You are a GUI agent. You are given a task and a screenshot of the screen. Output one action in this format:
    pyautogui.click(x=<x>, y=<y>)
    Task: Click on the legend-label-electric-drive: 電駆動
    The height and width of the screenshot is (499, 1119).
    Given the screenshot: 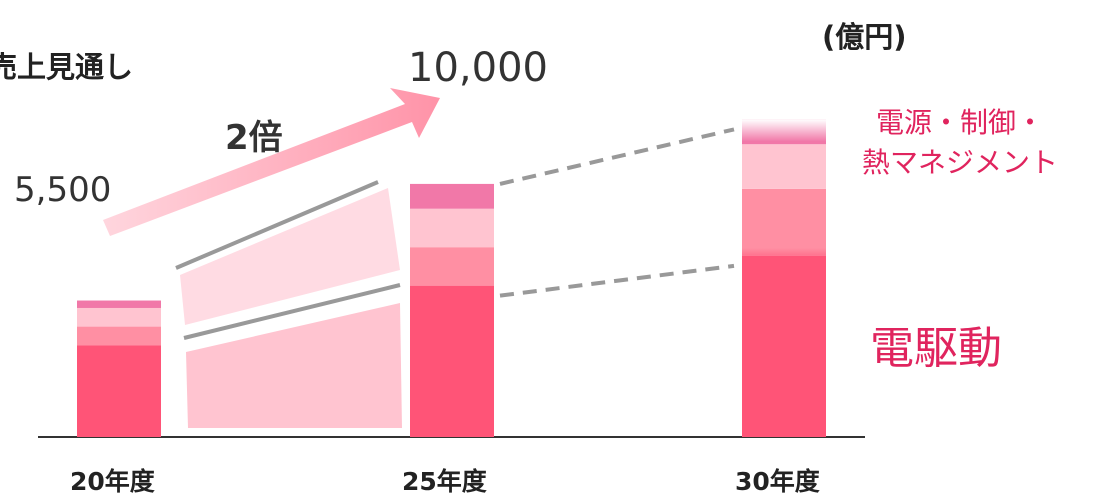 What is the action you would take?
    pyautogui.click(x=936, y=348)
    